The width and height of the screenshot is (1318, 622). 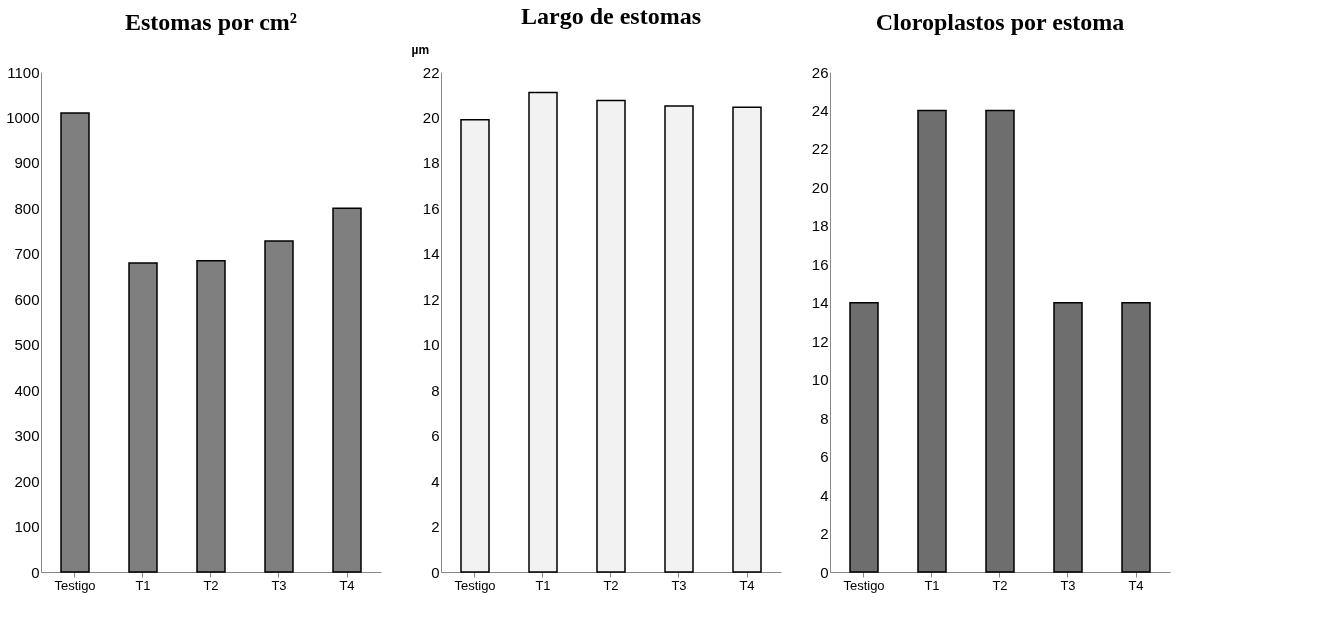 I want to click on y-tick-label: 100, so click(x=27, y=527).